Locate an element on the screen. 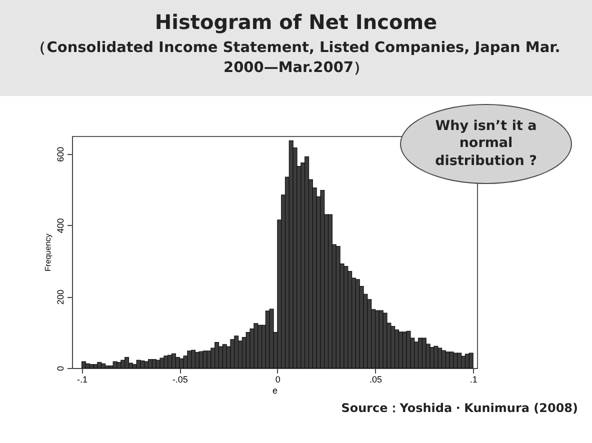 Image resolution: width=592 pixels, height=443 pixels. y-tick-label: 400 is located at coordinates (61, 226).